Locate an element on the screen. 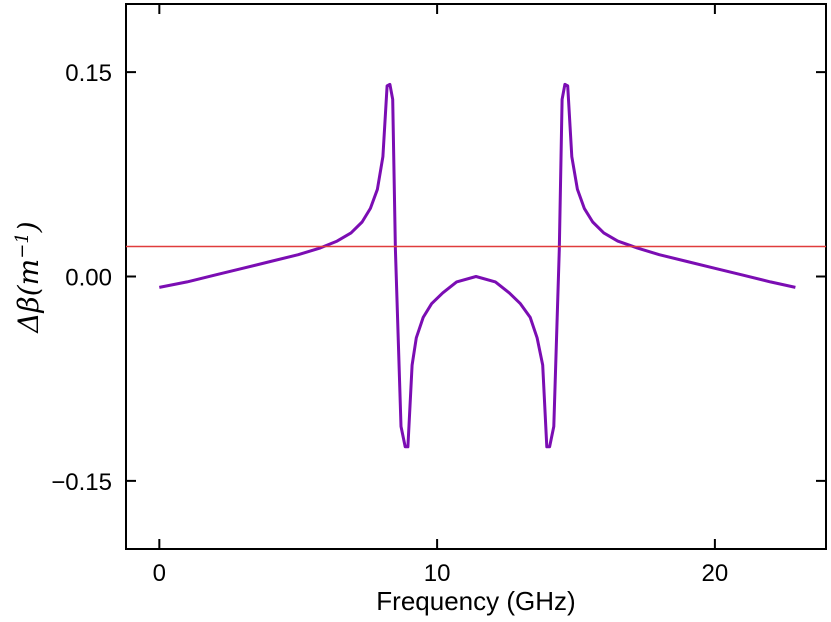  y-tick-label: −0.15 is located at coordinates (81, 482).